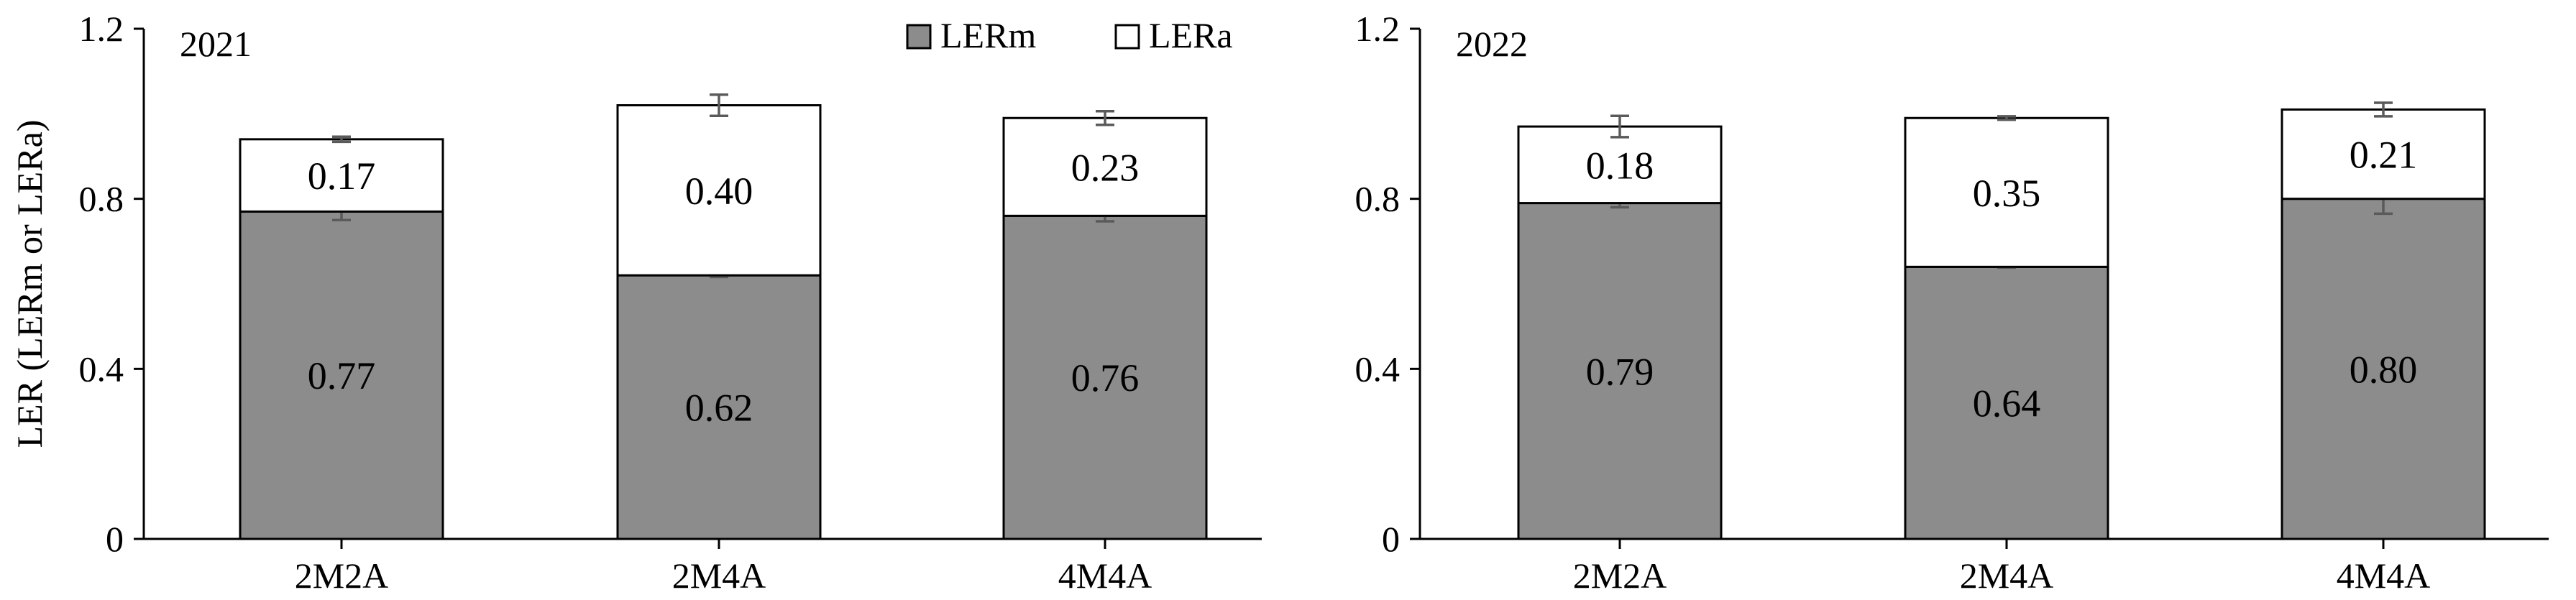  I want to click on bar-value-label: 0.64, so click(2007, 403).